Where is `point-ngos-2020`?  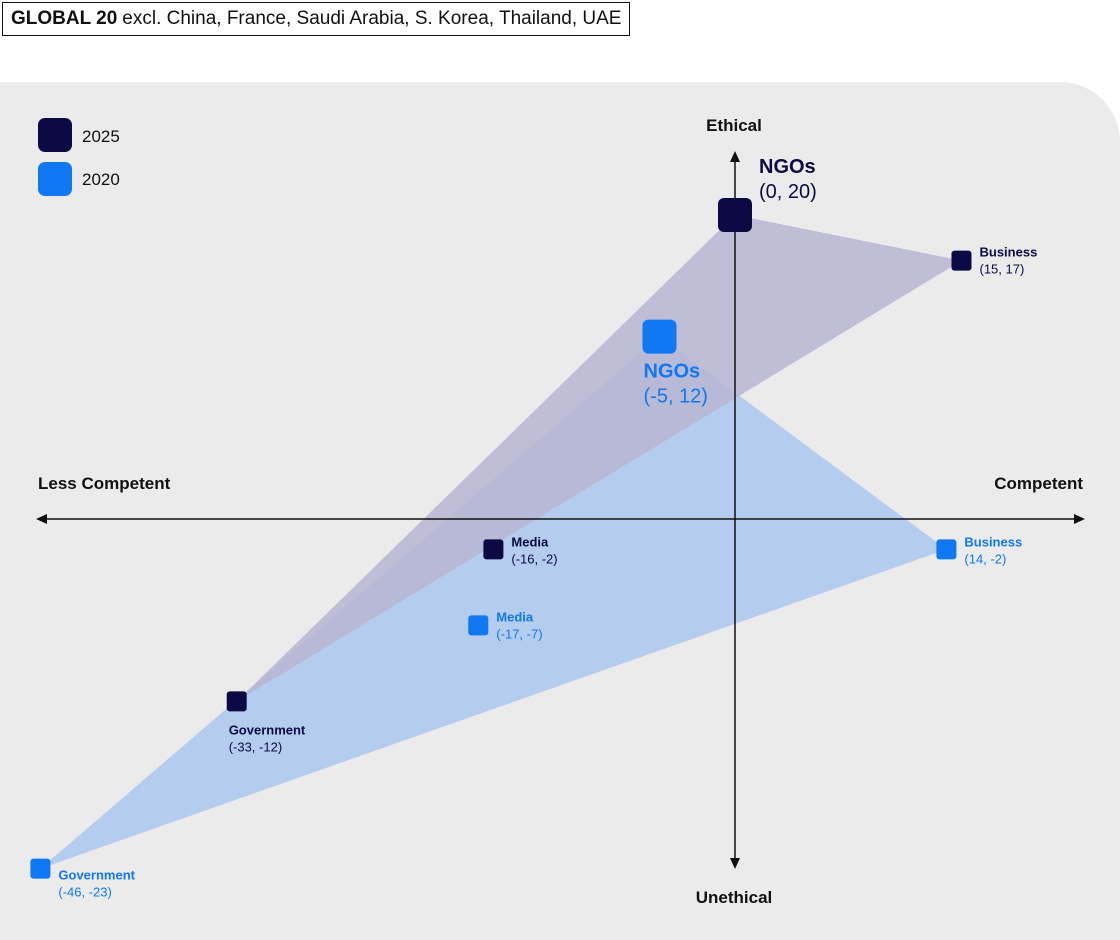
point-ngos-2020 is located at coordinates (659, 336).